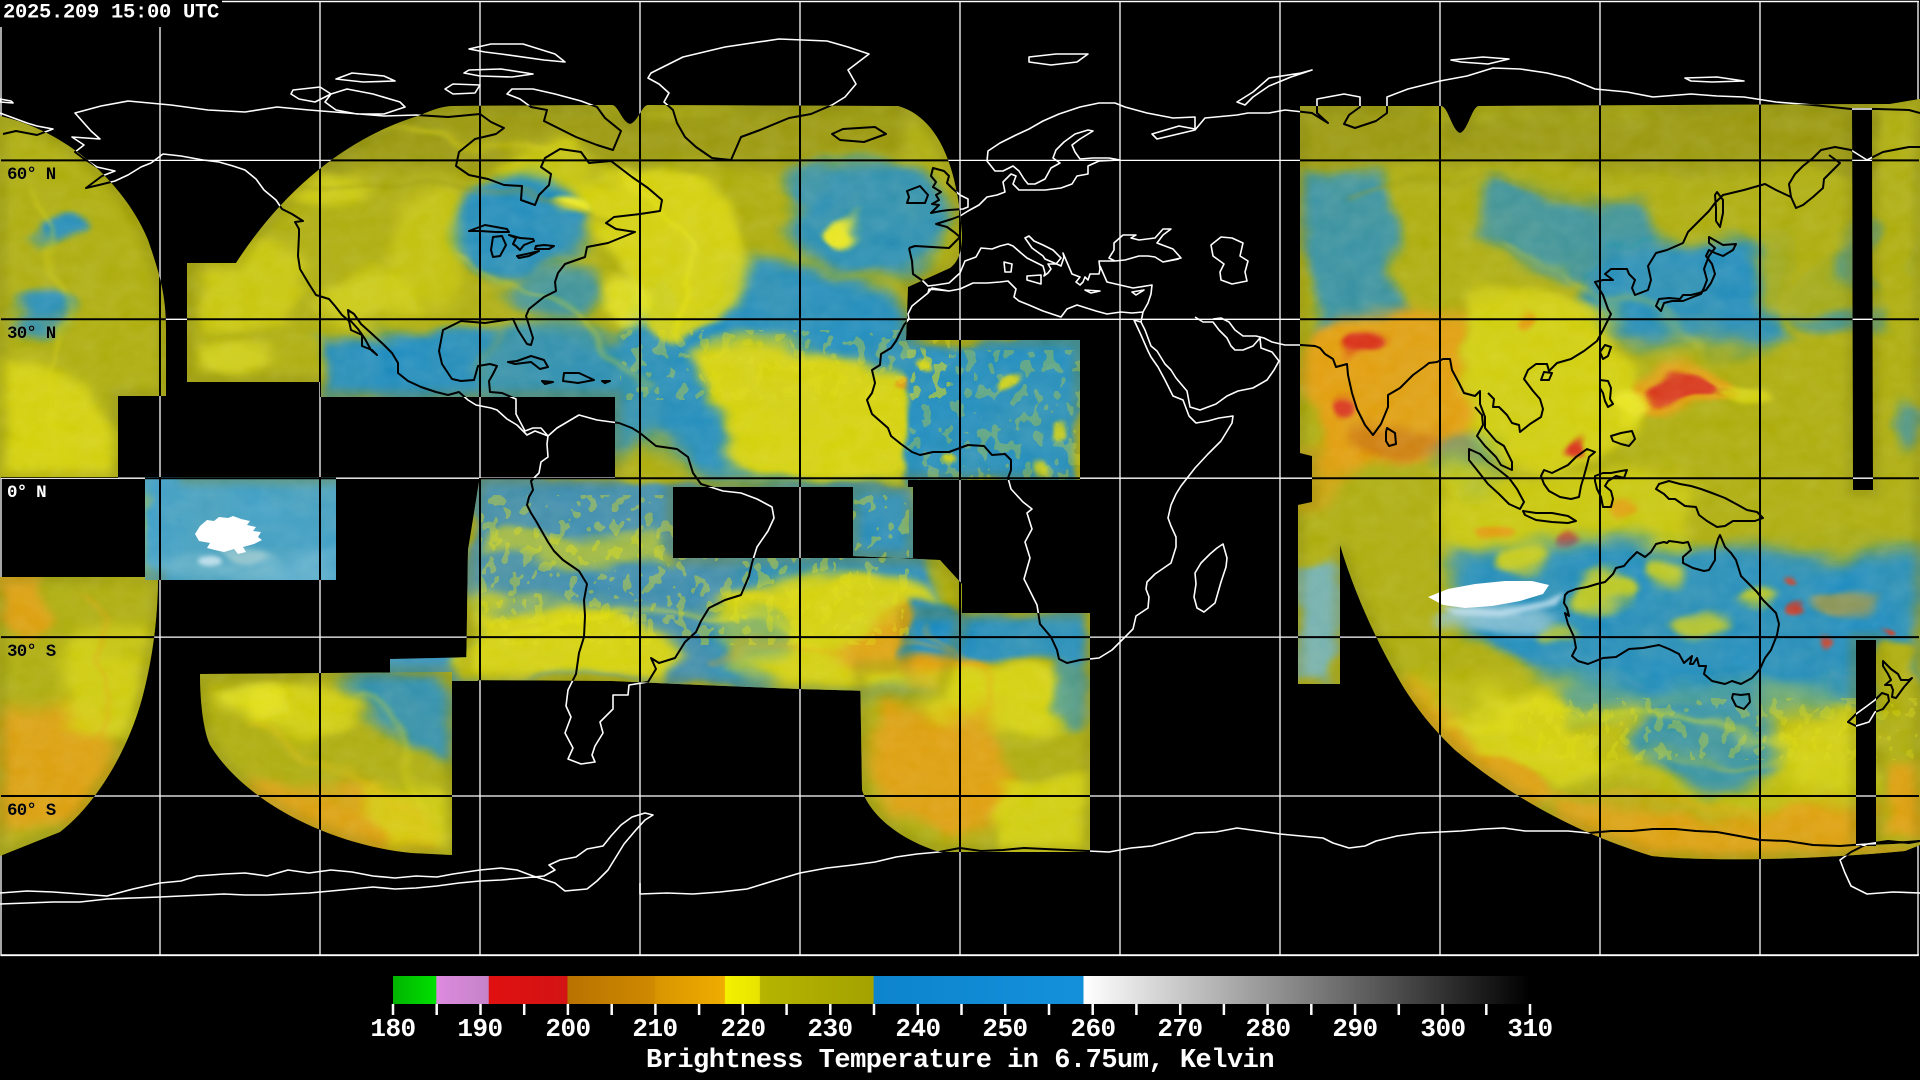  I want to click on svg-text: 270, so click(1179, 1029).